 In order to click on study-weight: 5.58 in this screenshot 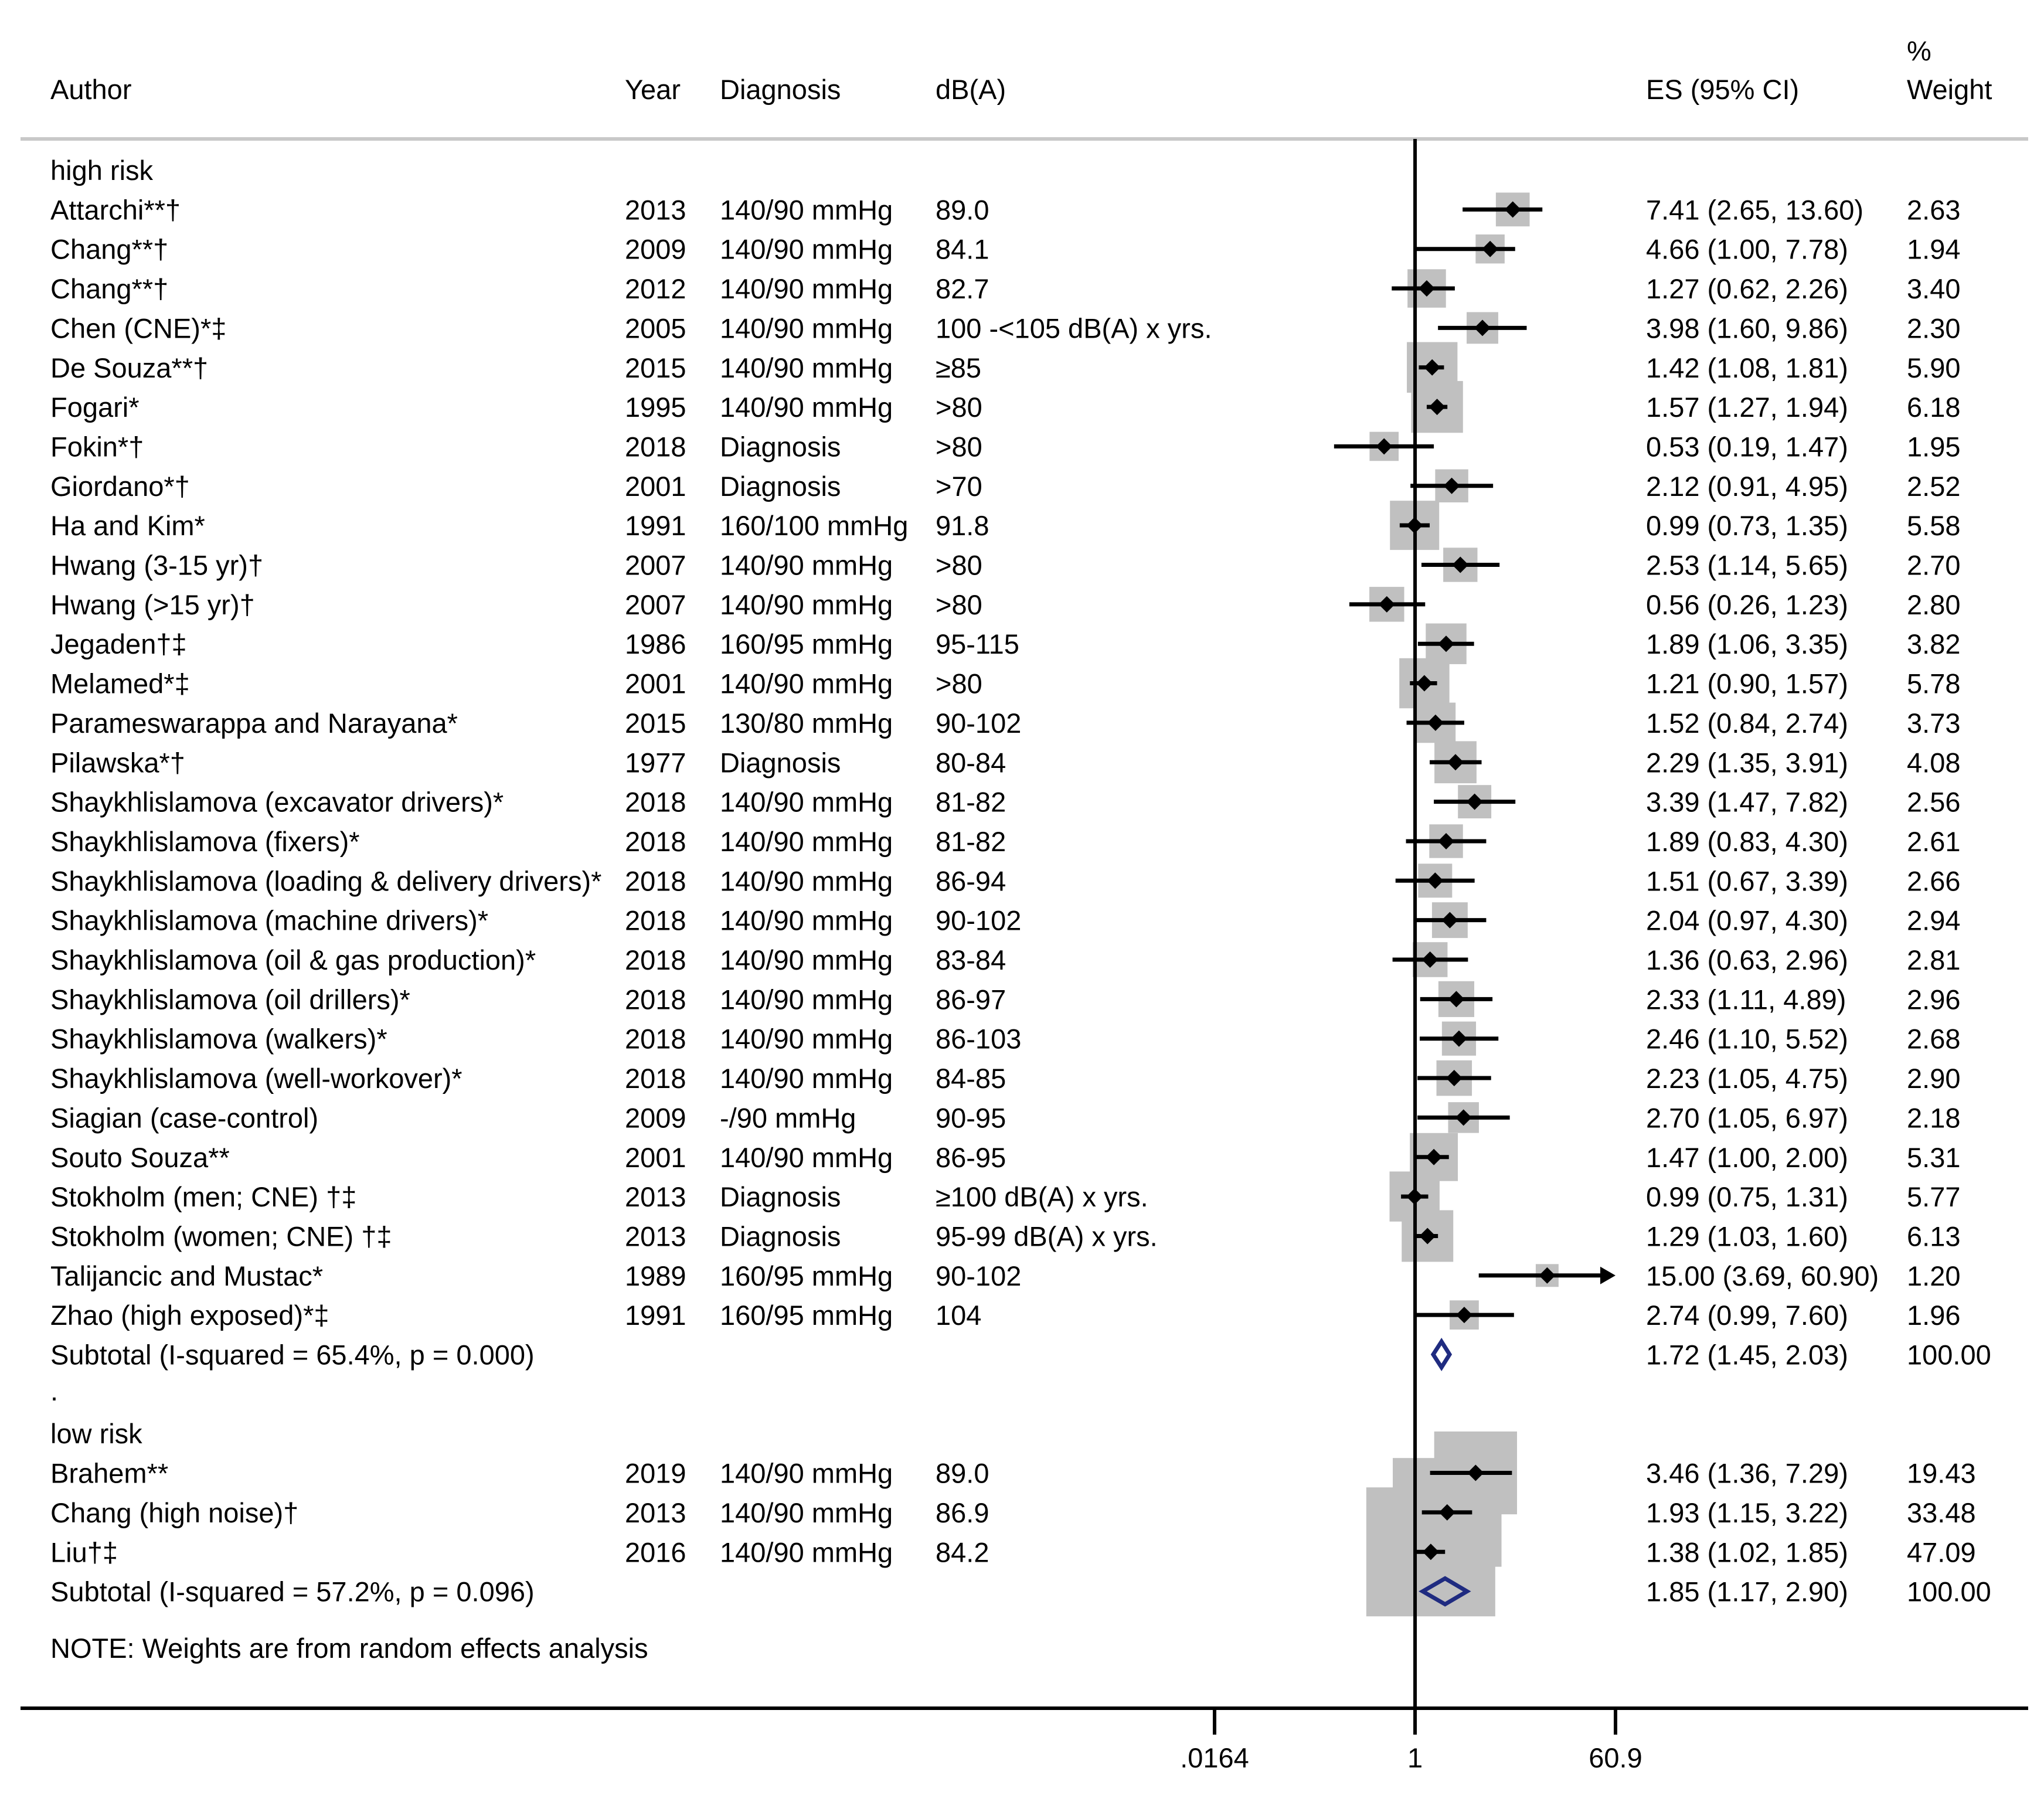, I will do `click(1933, 525)`.